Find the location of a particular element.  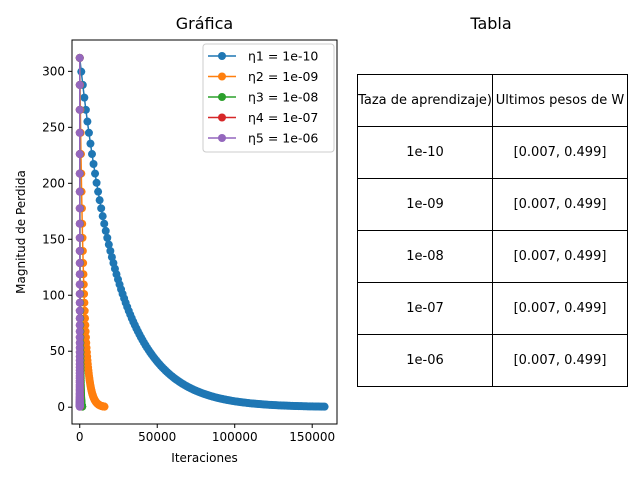

y-tick-label: 100 is located at coordinates (53, 295).